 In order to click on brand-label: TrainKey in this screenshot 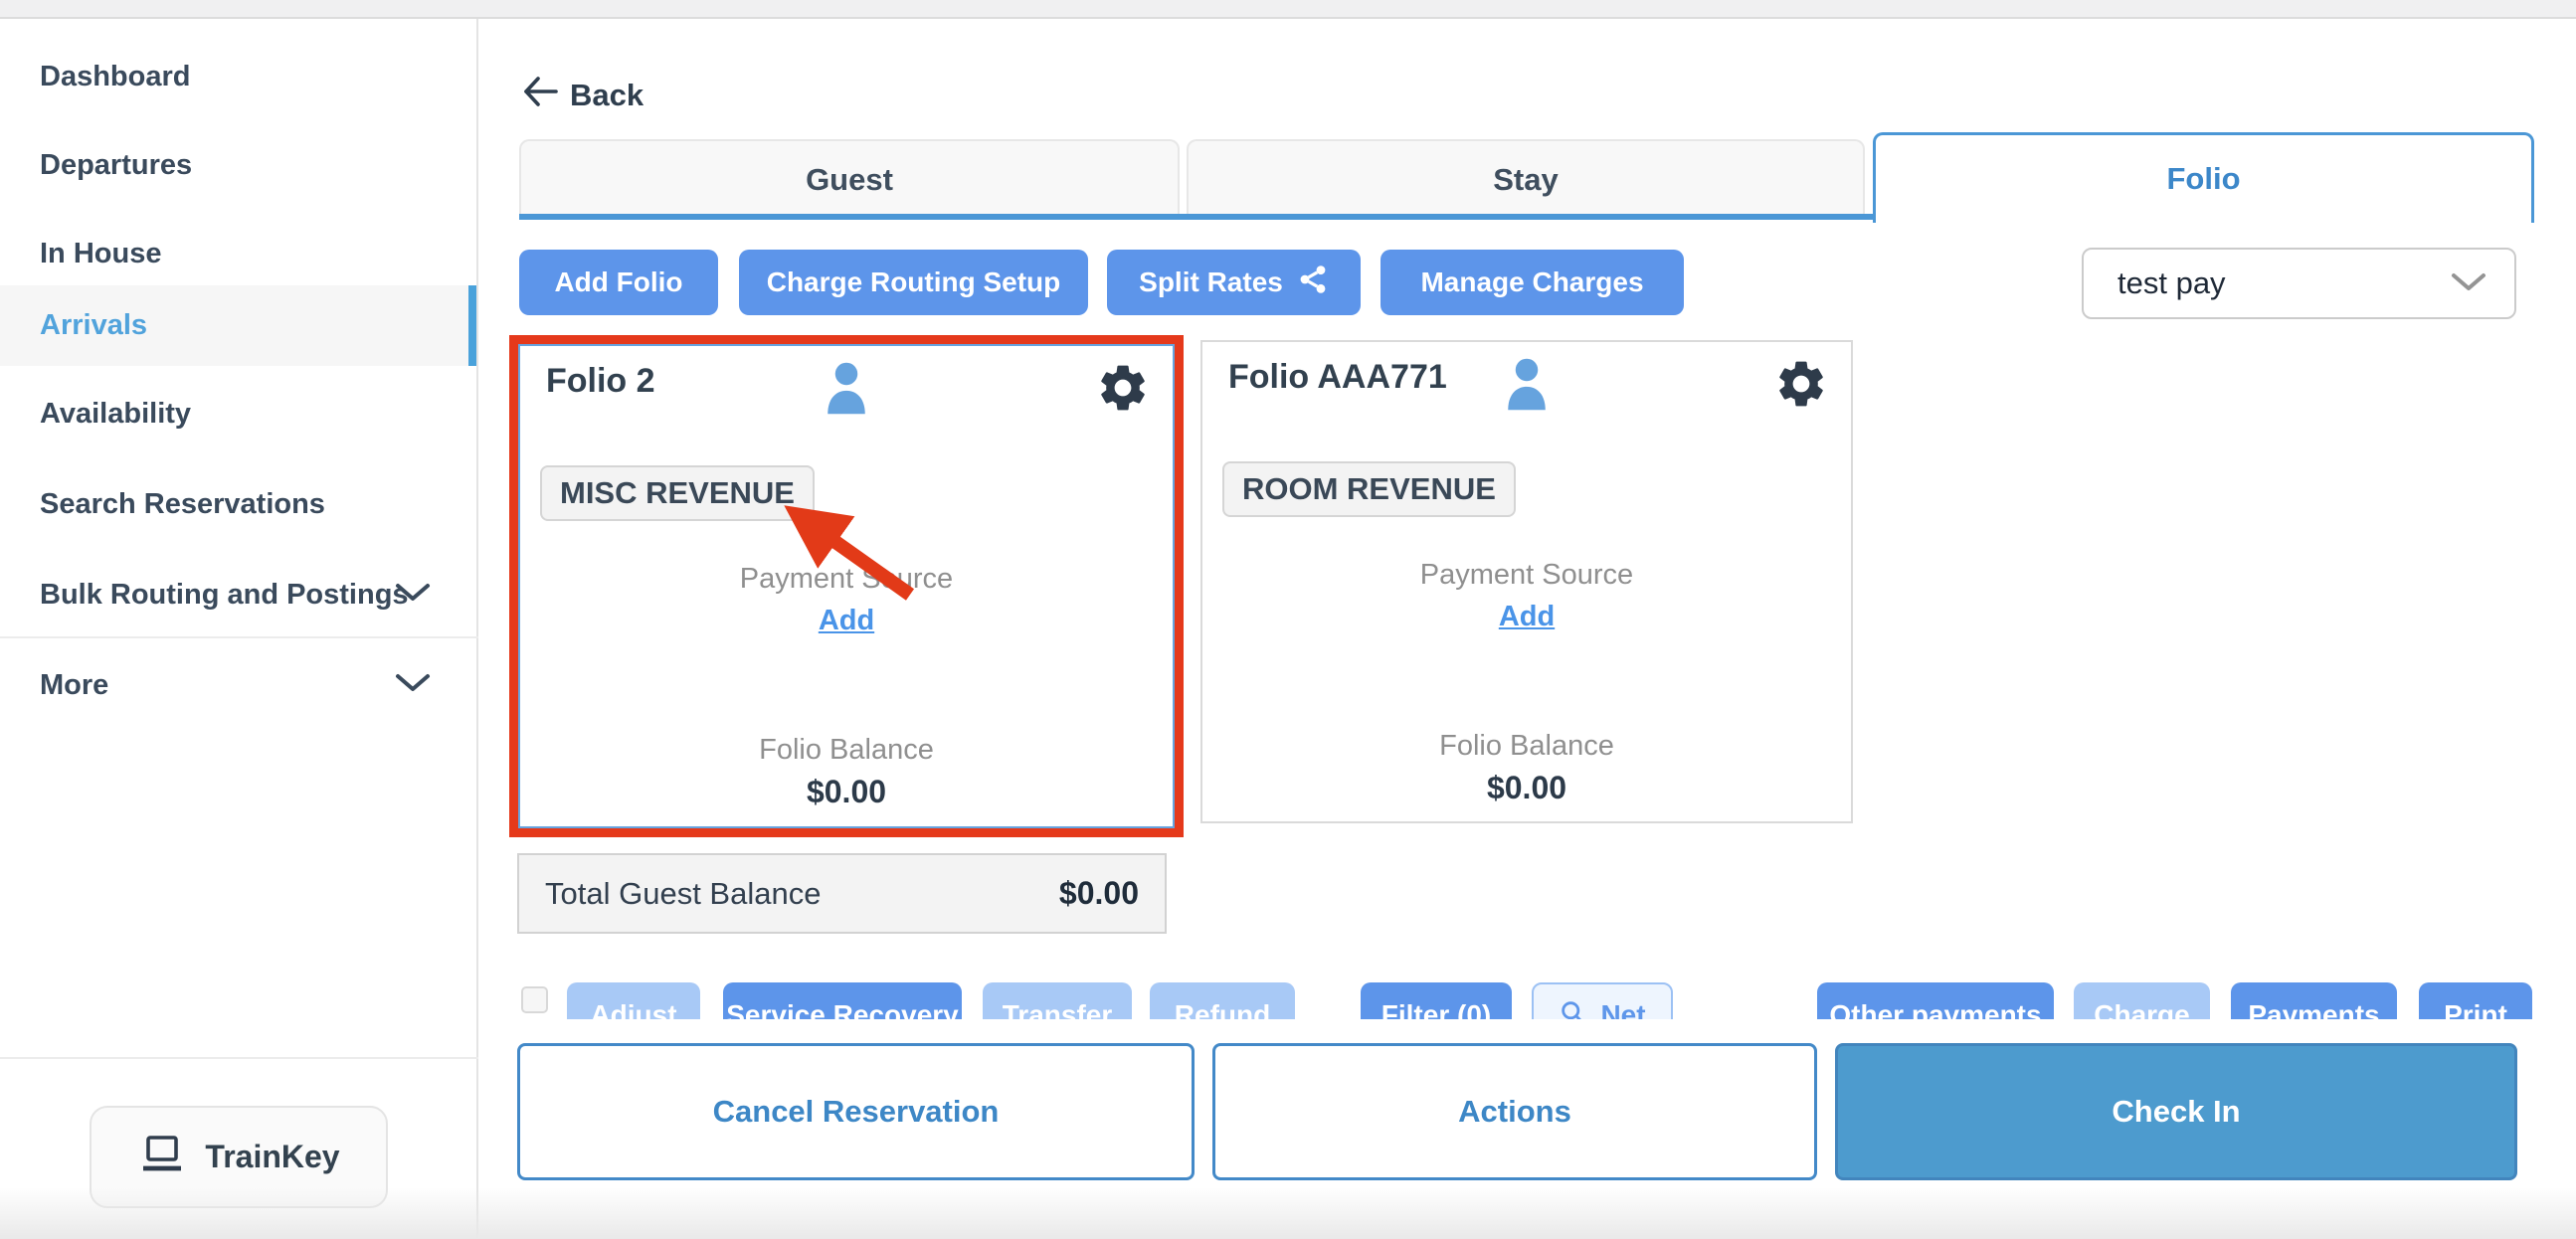, I will do `click(272, 1157)`.